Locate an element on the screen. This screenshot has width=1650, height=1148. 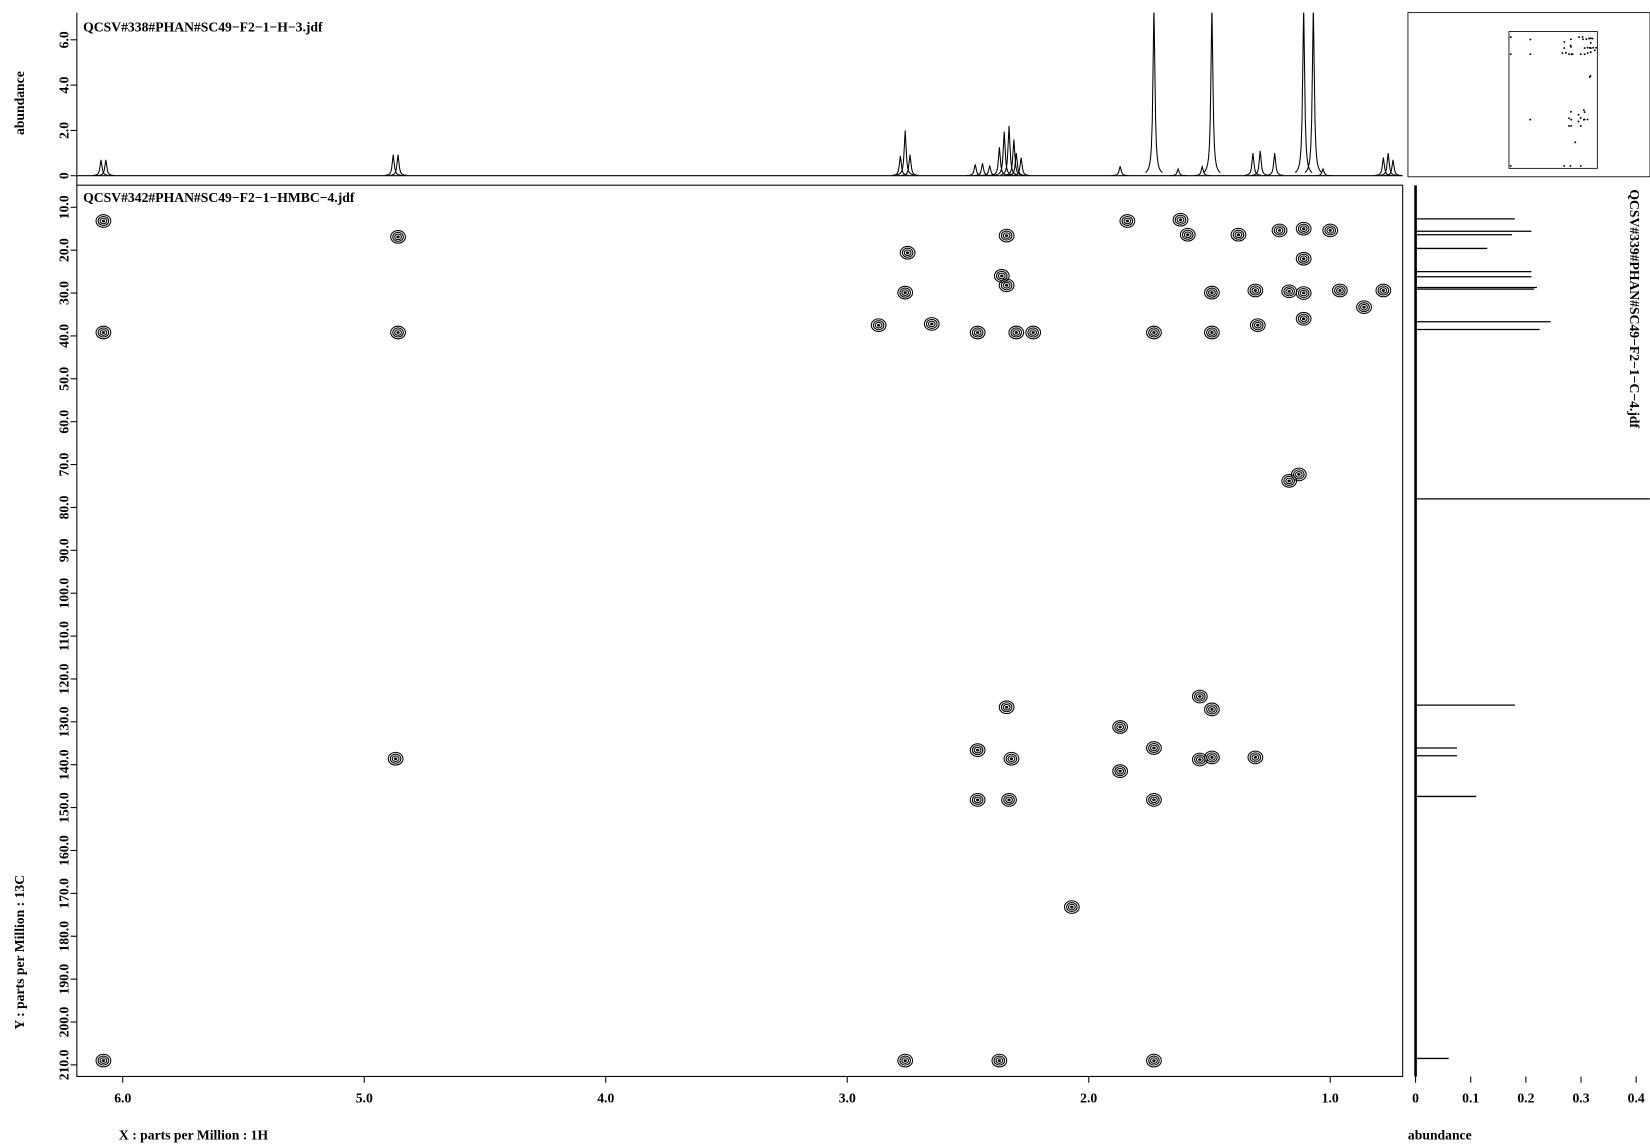
y-tick-label: 4.0 is located at coordinates (63, 84).